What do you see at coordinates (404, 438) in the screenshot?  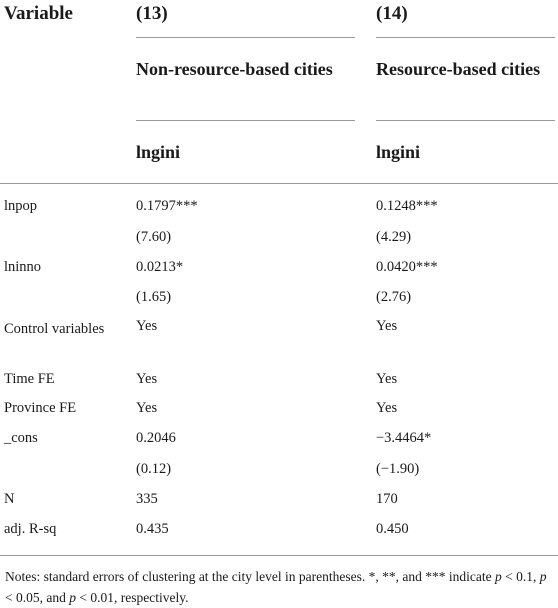 I see `row-value-col14: −3.4464*` at bounding box center [404, 438].